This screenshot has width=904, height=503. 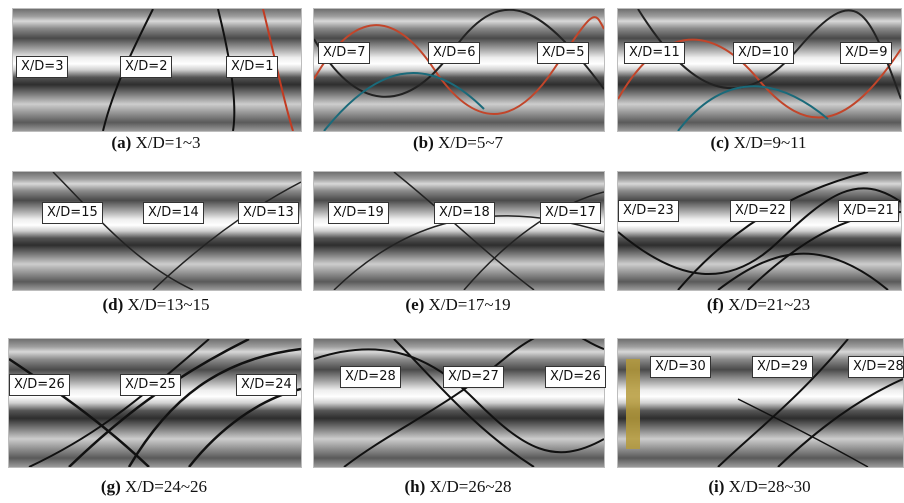 What do you see at coordinates (570, 213) in the screenshot?
I see `station-label: X/D=17` at bounding box center [570, 213].